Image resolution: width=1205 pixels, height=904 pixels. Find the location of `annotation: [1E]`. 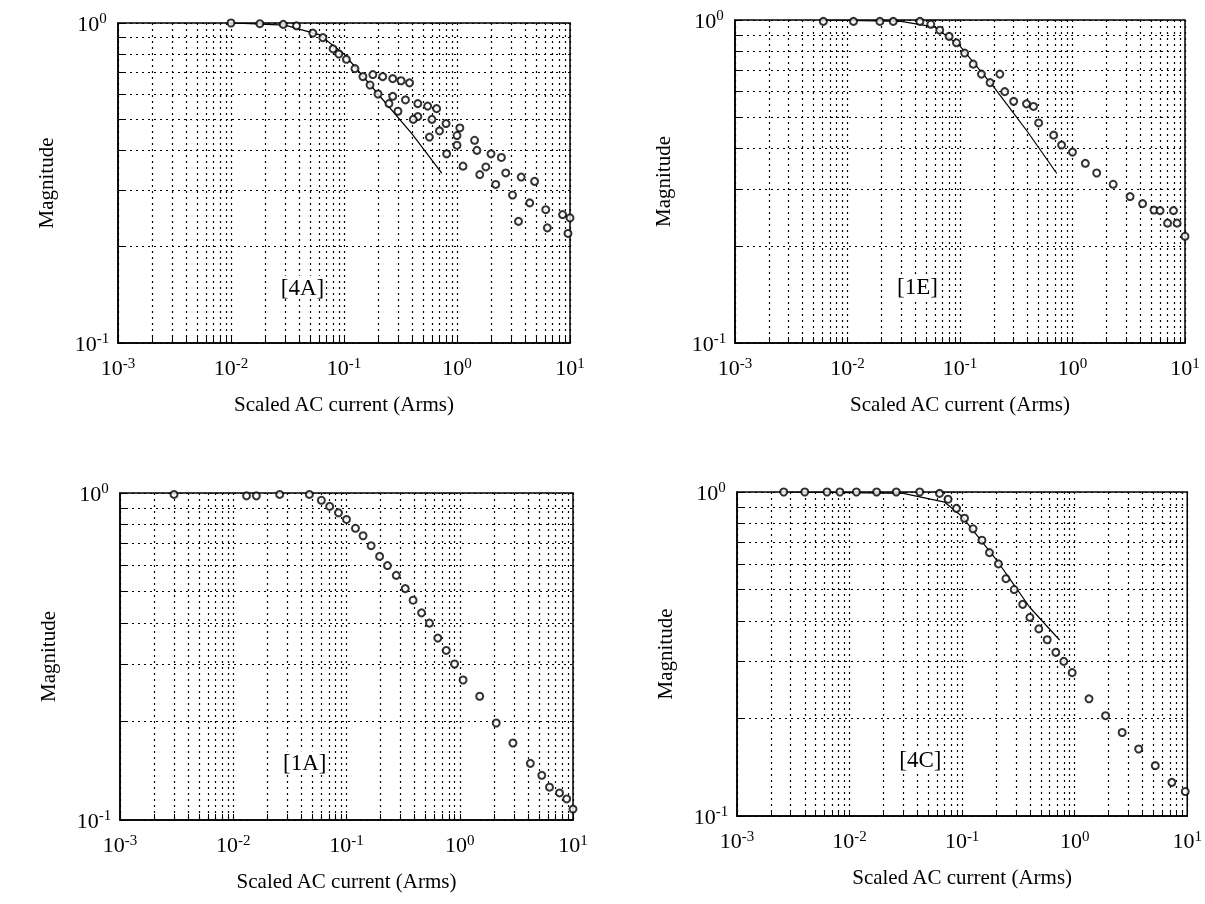

annotation: [1E] is located at coordinates (917, 287).